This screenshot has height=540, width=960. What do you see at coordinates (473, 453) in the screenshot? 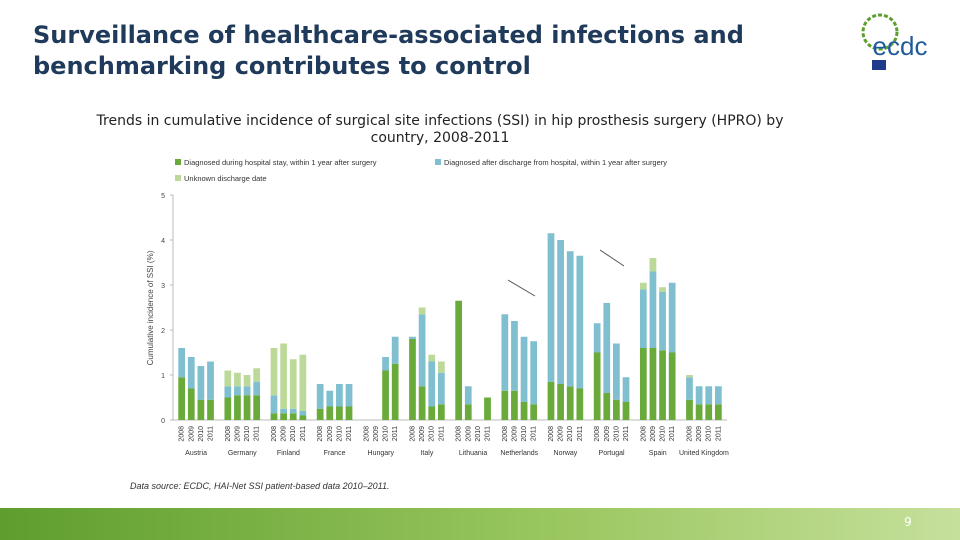
I see `group-label: Lithuania` at bounding box center [473, 453].